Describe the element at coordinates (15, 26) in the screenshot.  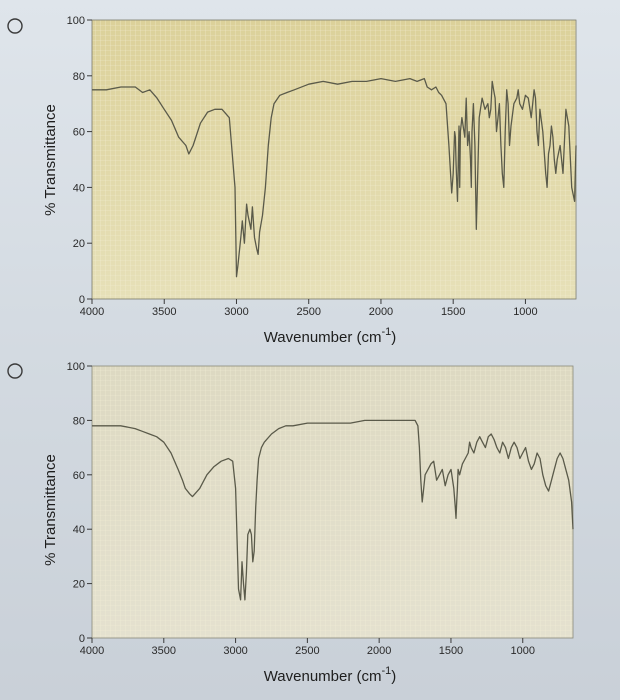
I see `option-1-radio` at that location.